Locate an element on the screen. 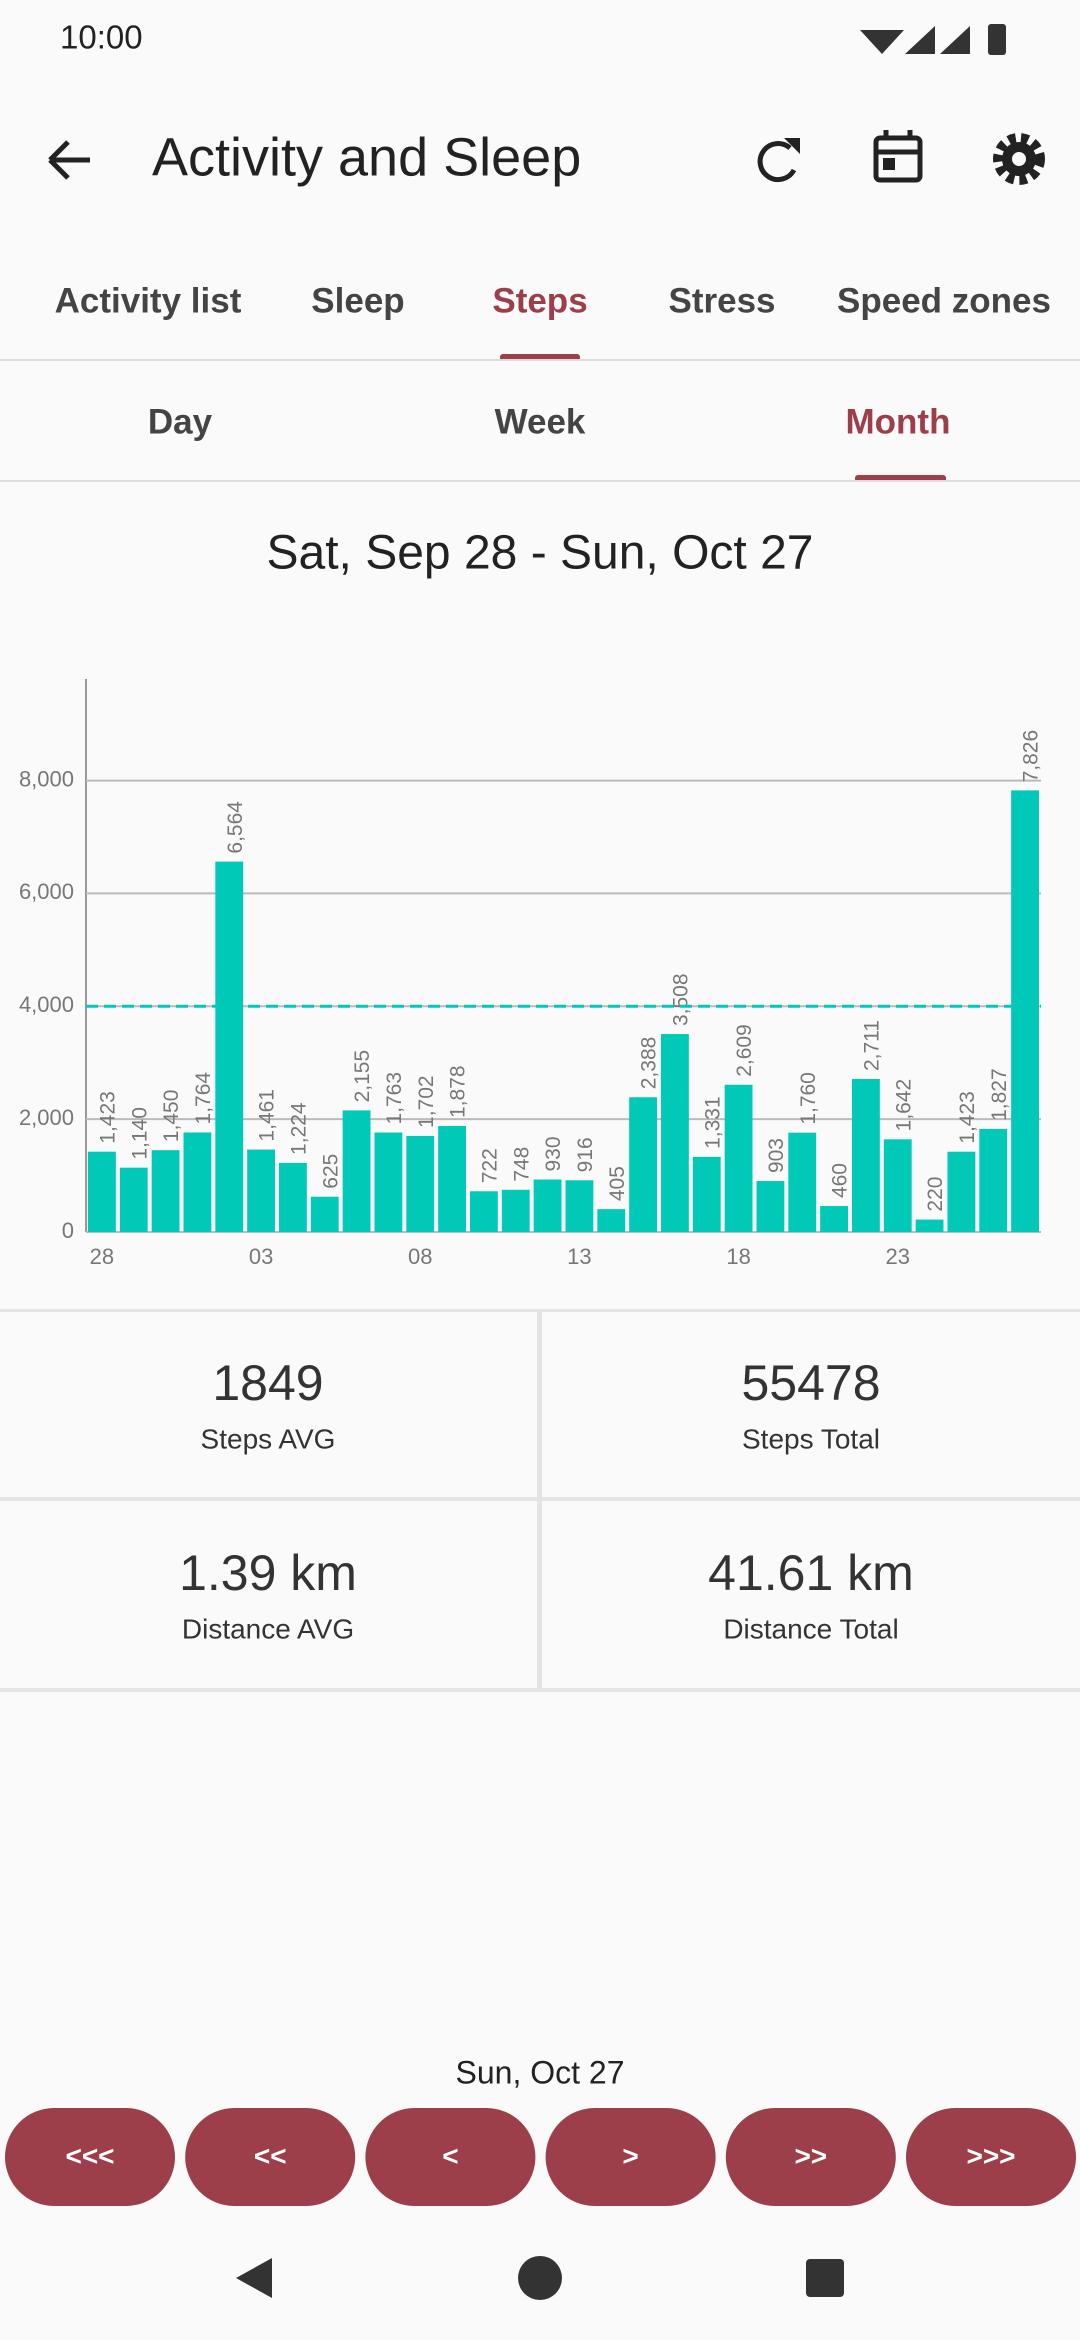 This screenshot has width=1080, height=2340. nav-button-label: >> is located at coordinates (810, 2155).